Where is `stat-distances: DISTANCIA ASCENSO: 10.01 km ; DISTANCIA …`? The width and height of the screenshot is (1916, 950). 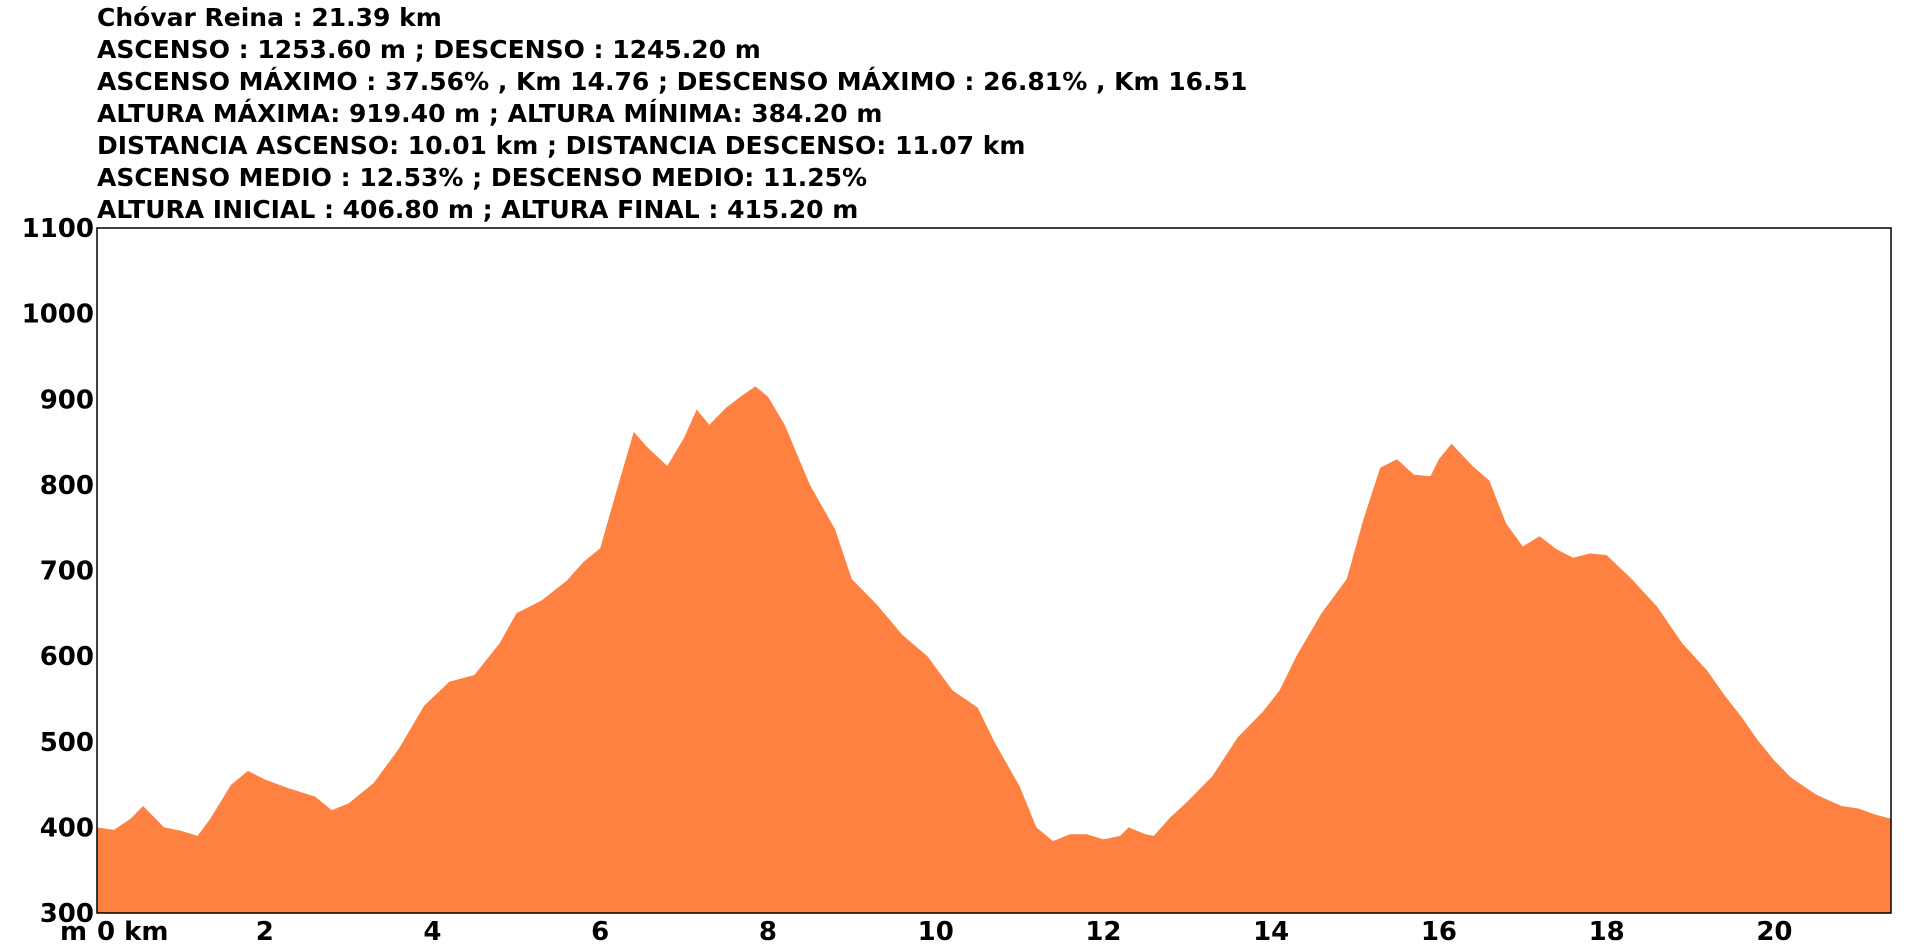
stat-distances: DISTANCIA ASCENSO: 10.01 km ; DISTANCIA … is located at coordinates (561, 145).